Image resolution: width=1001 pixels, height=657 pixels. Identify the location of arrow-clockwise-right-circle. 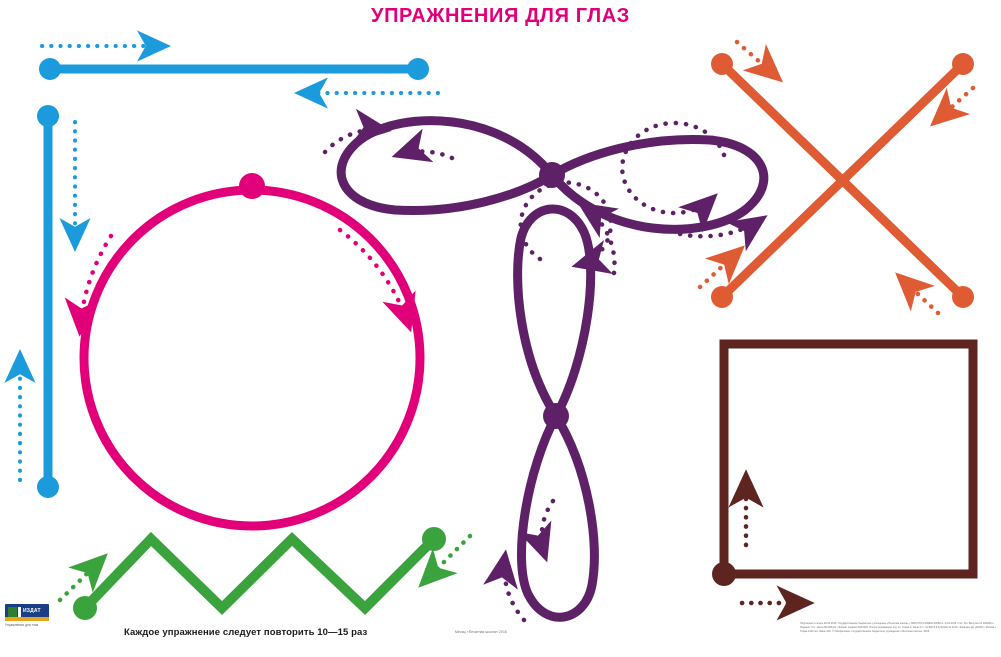
(376, 280).